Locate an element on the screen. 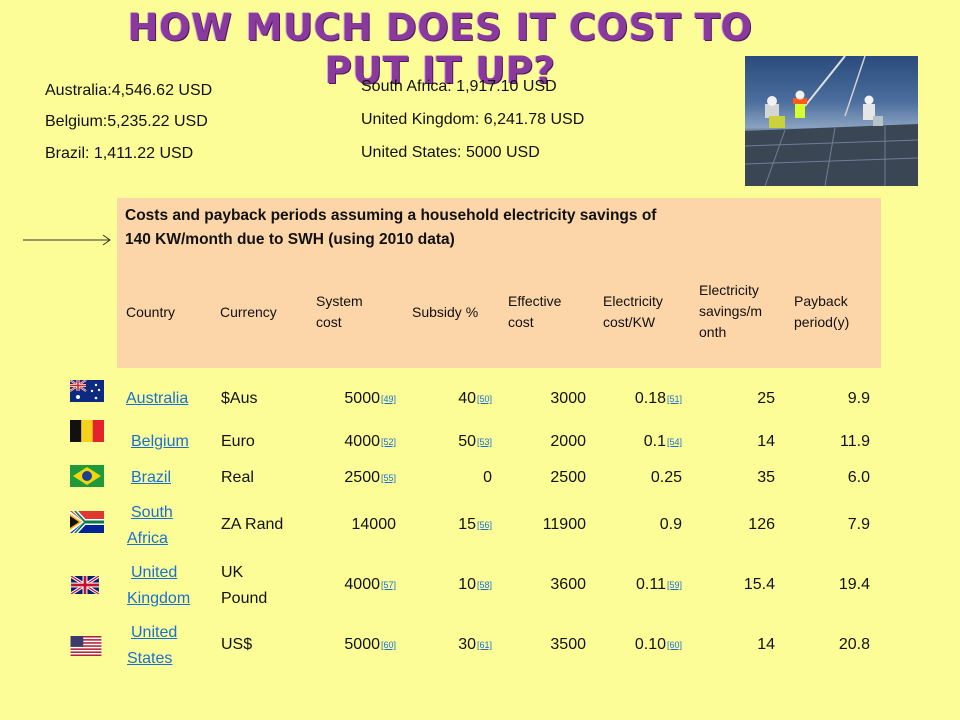  currency-line: UK is located at coordinates (232, 572).